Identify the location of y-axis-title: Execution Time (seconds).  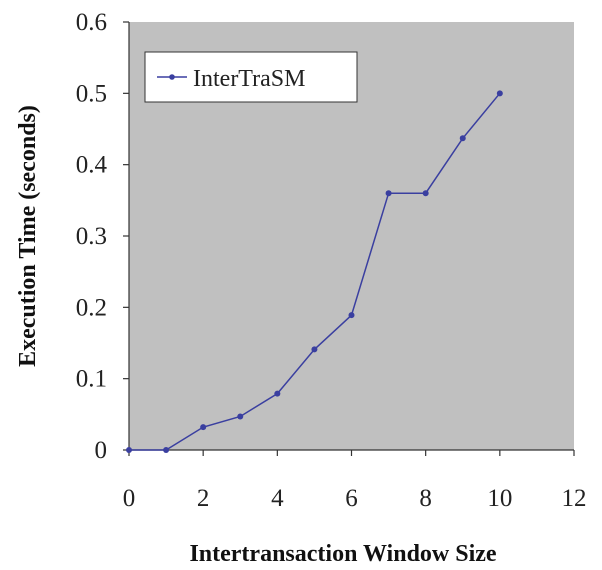
(28, 236).